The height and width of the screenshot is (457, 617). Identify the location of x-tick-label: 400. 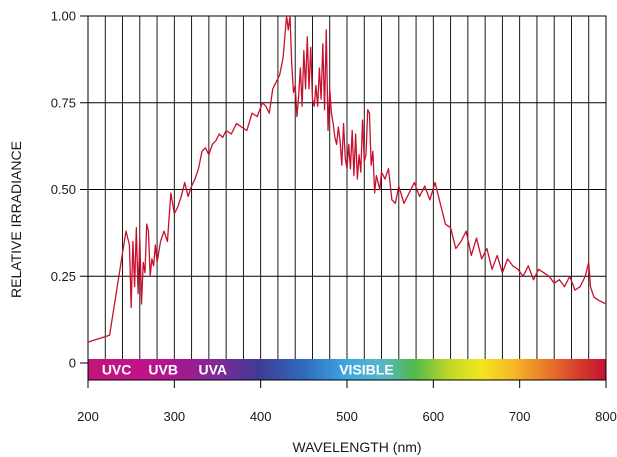
(261, 416).